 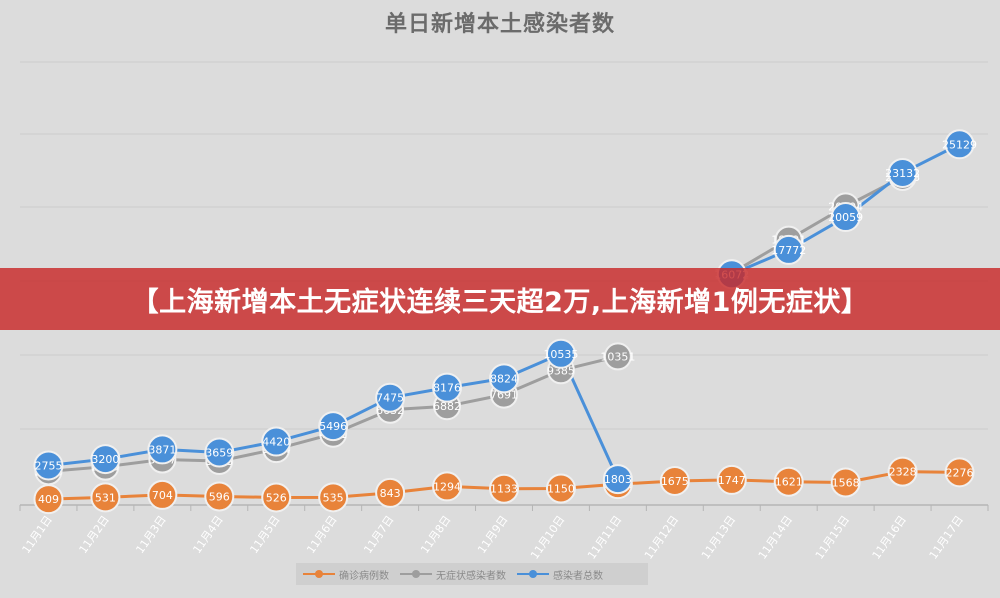 What do you see at coordinates (504, 395) in the screenshot?
I see `data-label: 7691` at bounding box center [504, 395].